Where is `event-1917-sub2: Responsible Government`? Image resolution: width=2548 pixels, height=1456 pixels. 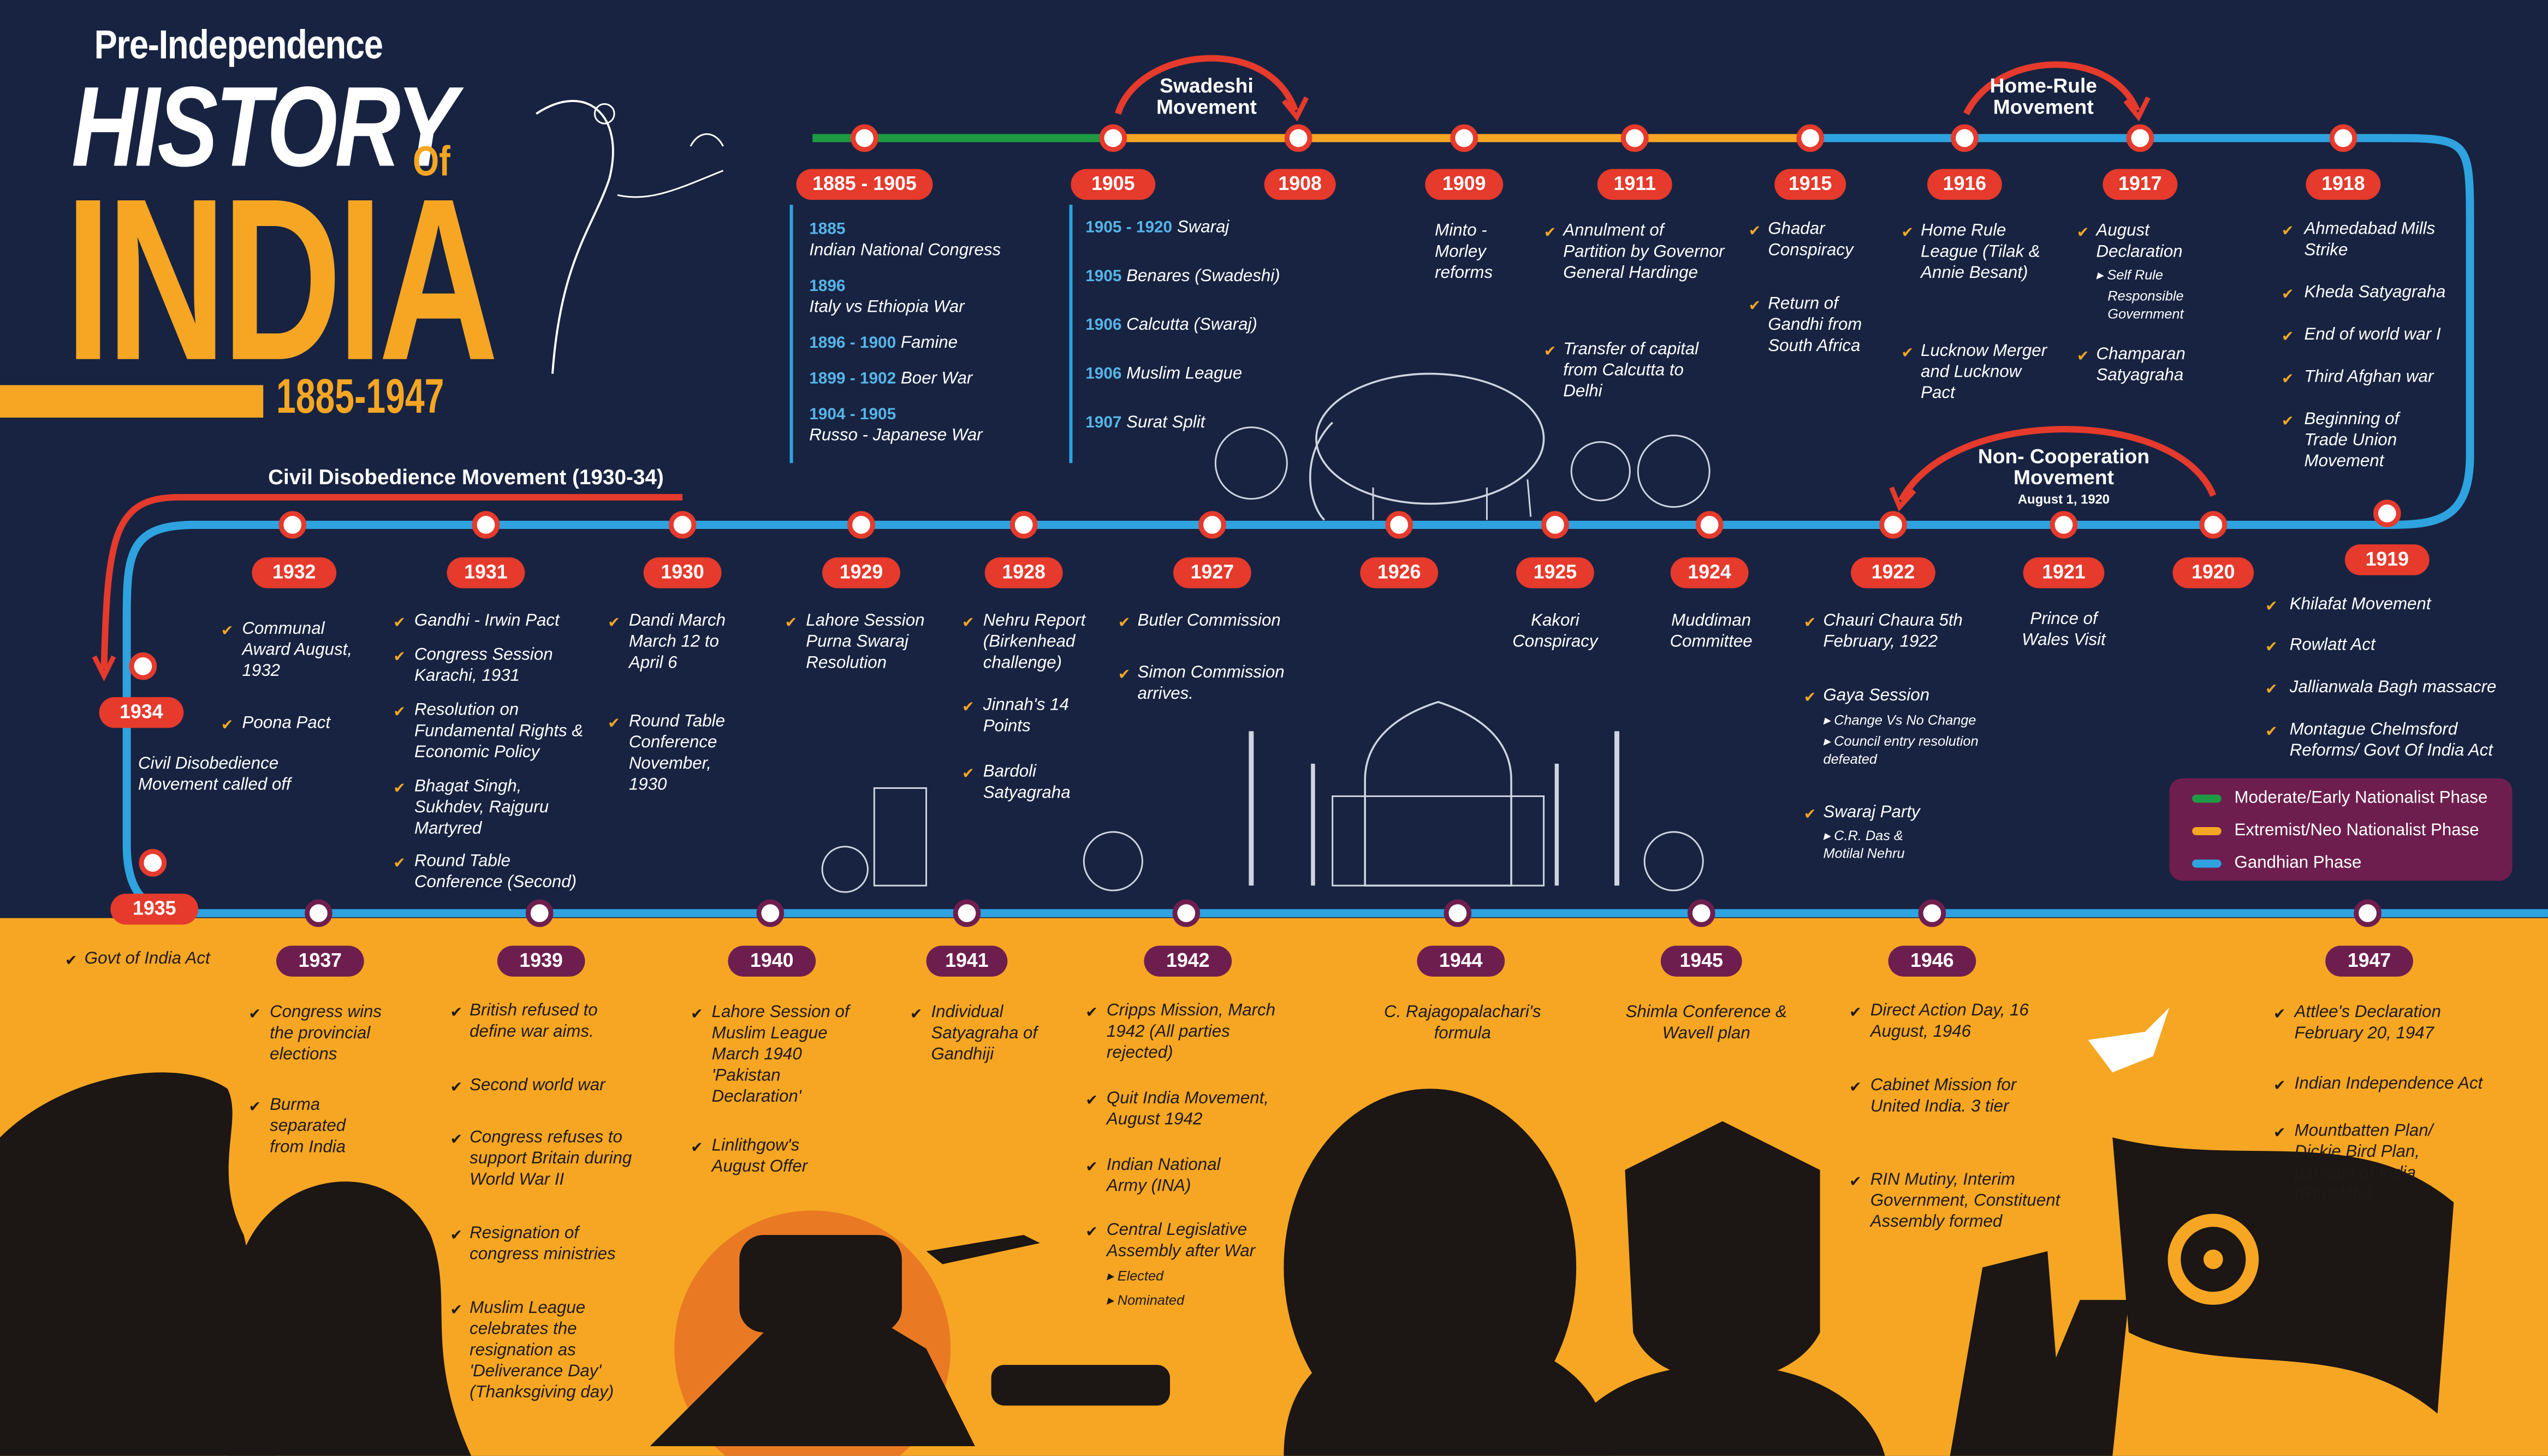 event-1917-sub2: Responsible Government is located at coordinates (2145, 304).